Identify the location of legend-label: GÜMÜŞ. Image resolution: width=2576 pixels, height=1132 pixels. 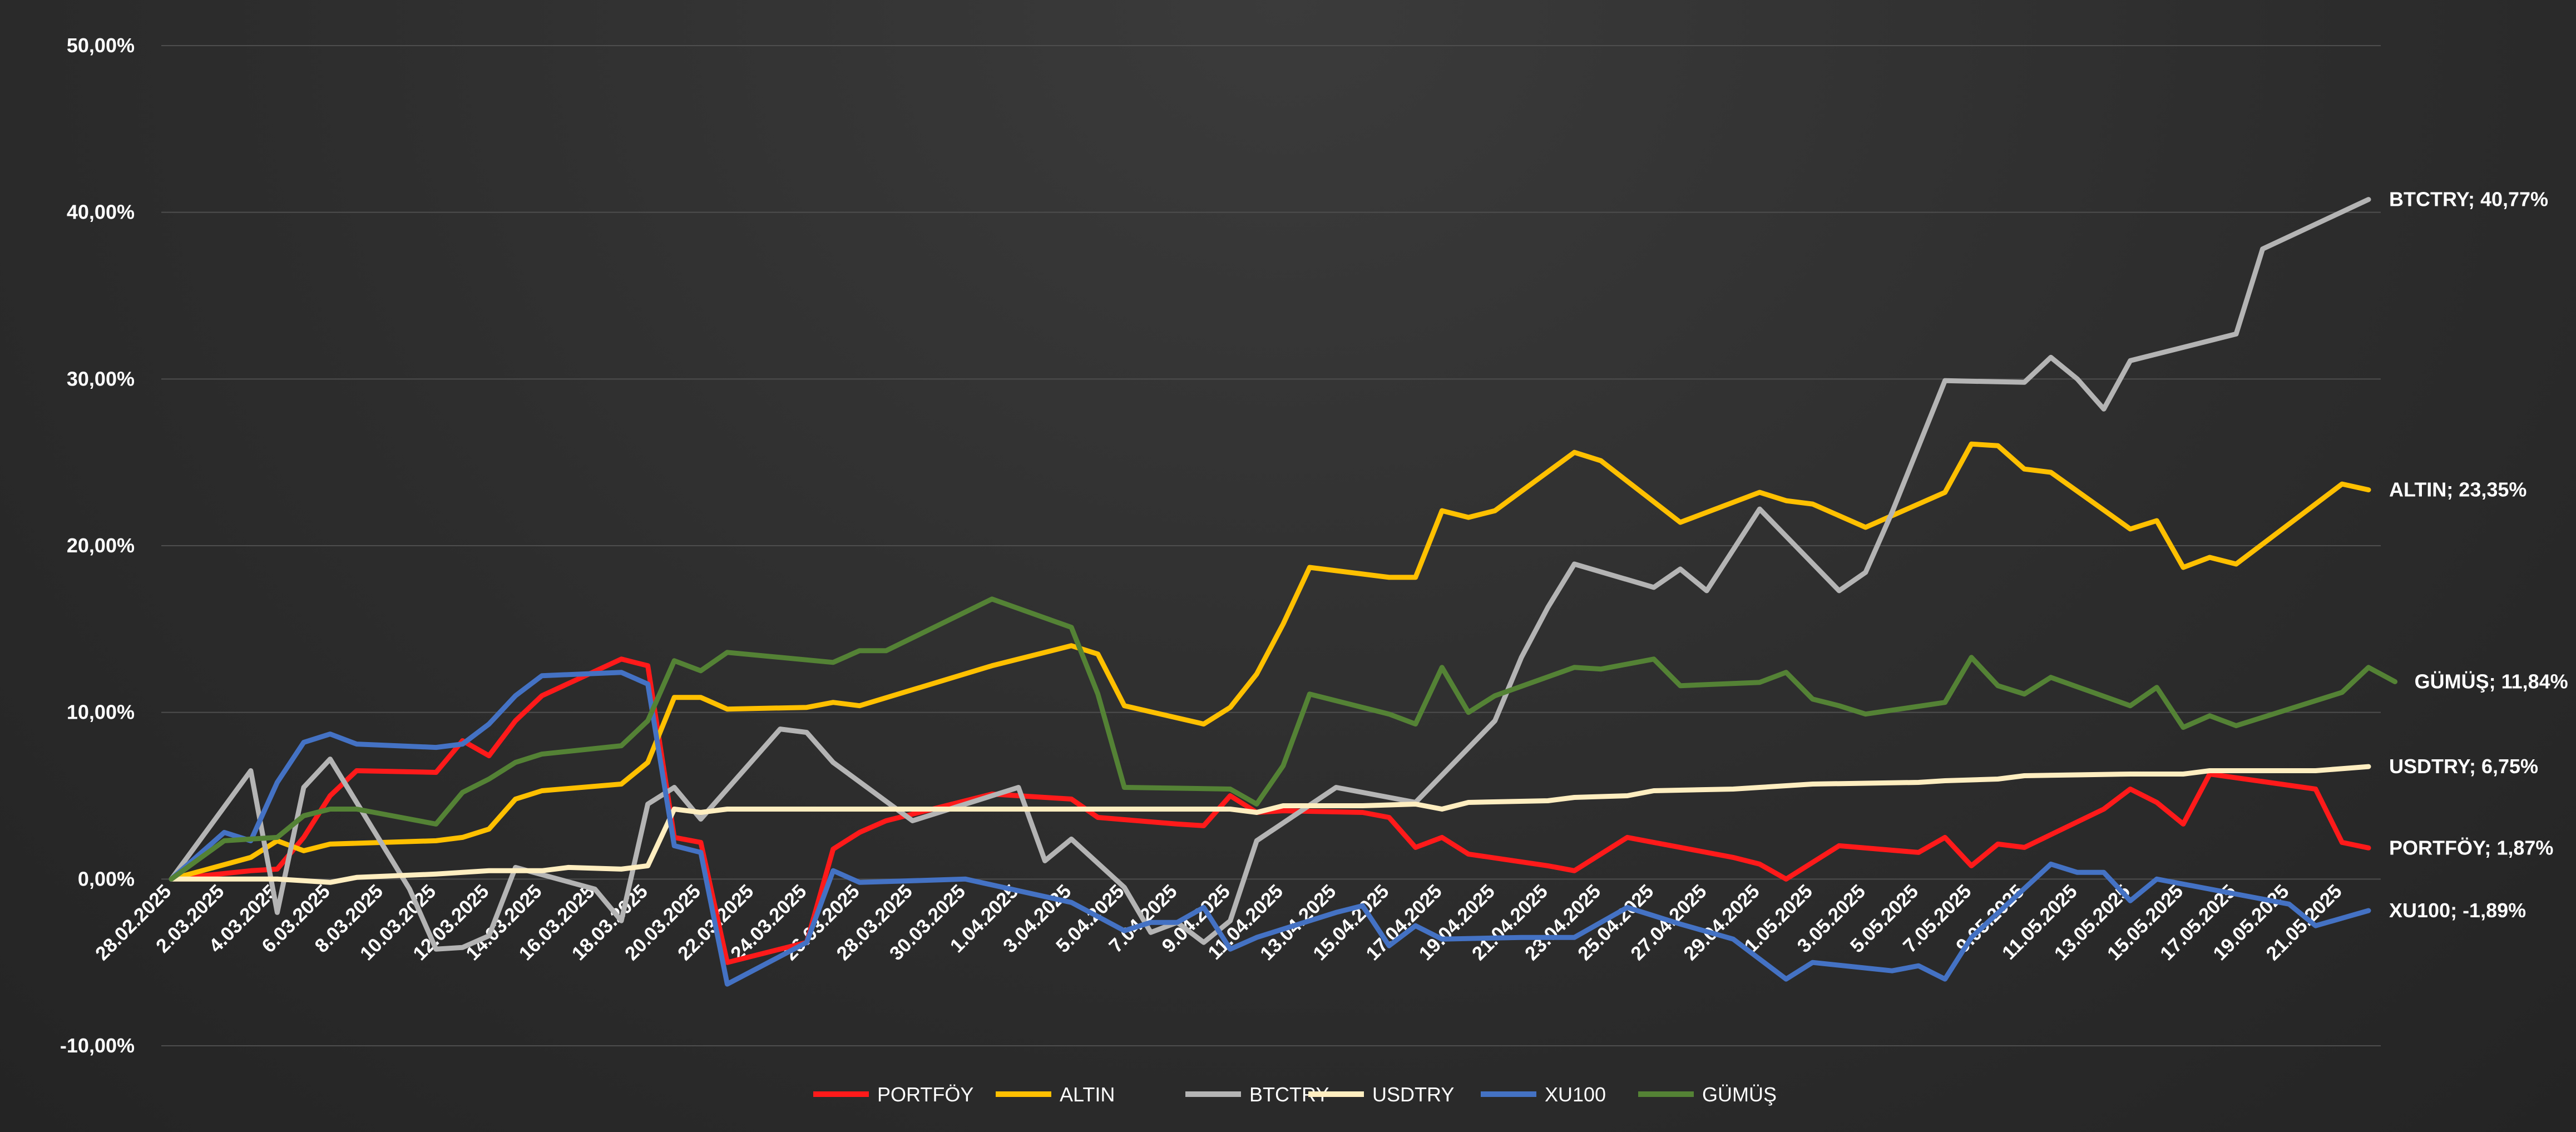
(1739, 1094).